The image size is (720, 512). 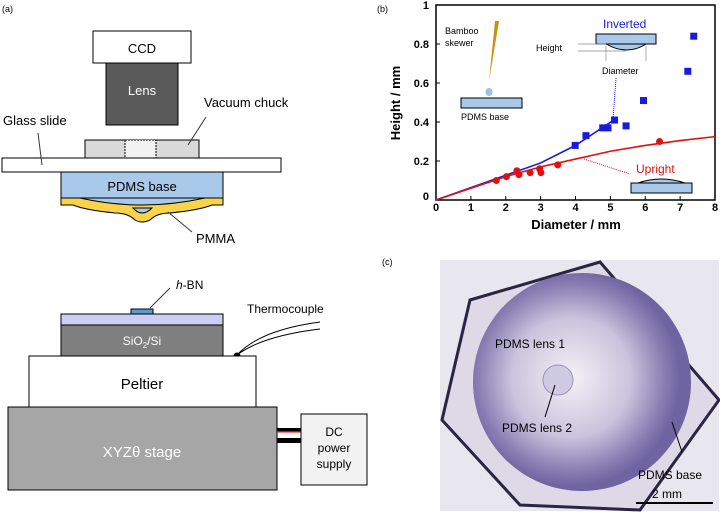 What do you see at coordinates (421, 45) in the screenshot?
I see `y-tick-label: 0.8` at bounding box center [421, 45].